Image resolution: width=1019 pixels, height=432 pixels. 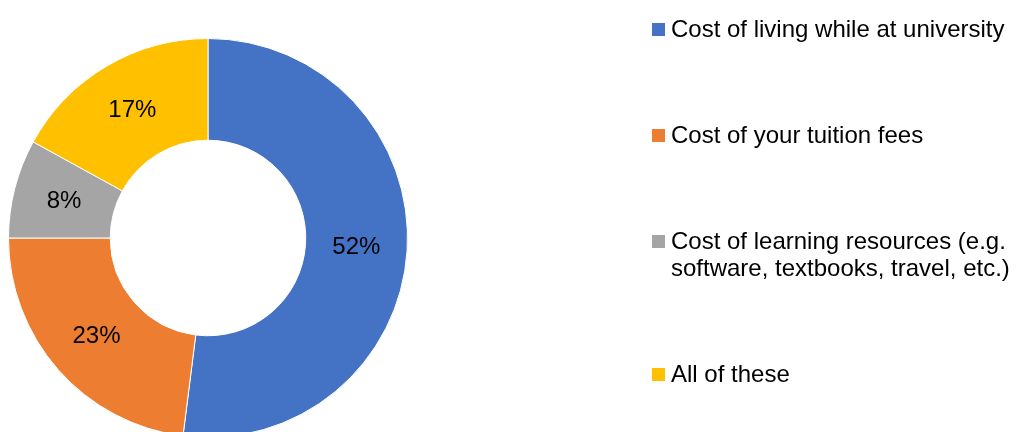 I want to click on data-label: 17%, so click(x=132, y=108).